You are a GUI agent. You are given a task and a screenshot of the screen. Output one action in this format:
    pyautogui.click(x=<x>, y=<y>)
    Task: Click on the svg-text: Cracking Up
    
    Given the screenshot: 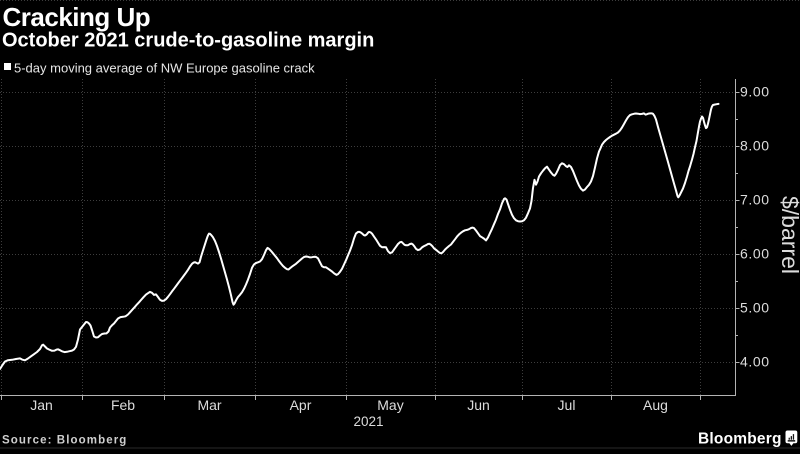 What is the action you would take?
    pyautogui.click(x=77, y=17)
    